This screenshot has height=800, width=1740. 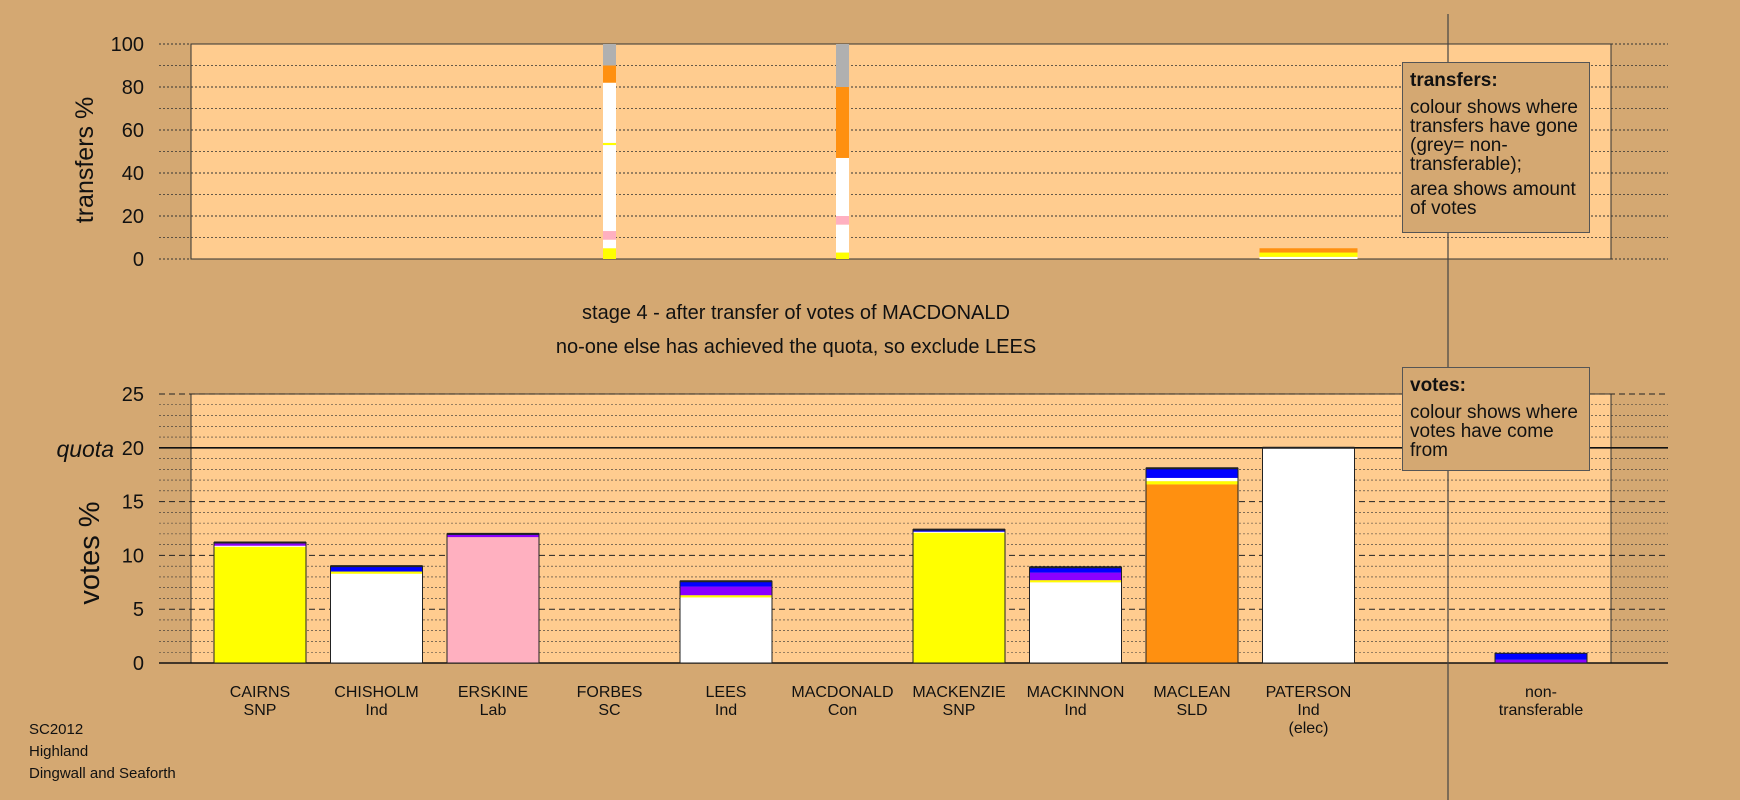 What do you see at coordinates (90, 552) in the screenshot?
I see `votes-axis-title: votes %` at bounding box center [90, 552].